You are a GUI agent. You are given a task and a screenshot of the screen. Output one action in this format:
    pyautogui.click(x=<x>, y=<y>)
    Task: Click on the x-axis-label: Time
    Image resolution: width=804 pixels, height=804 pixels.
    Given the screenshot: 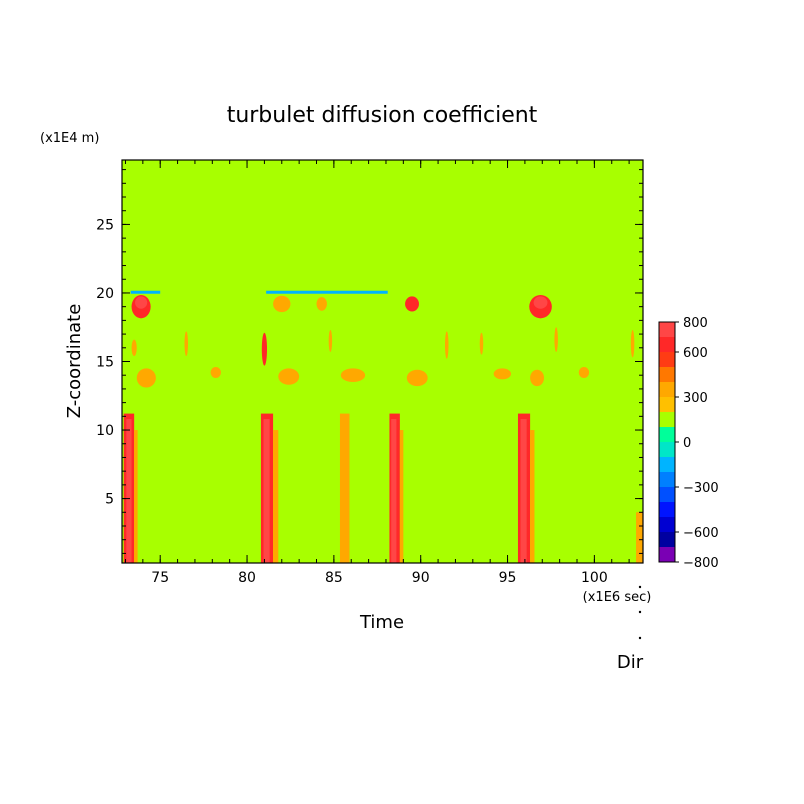 What is the action you would take?
    pyautogui.click(x=381, y=622)
    